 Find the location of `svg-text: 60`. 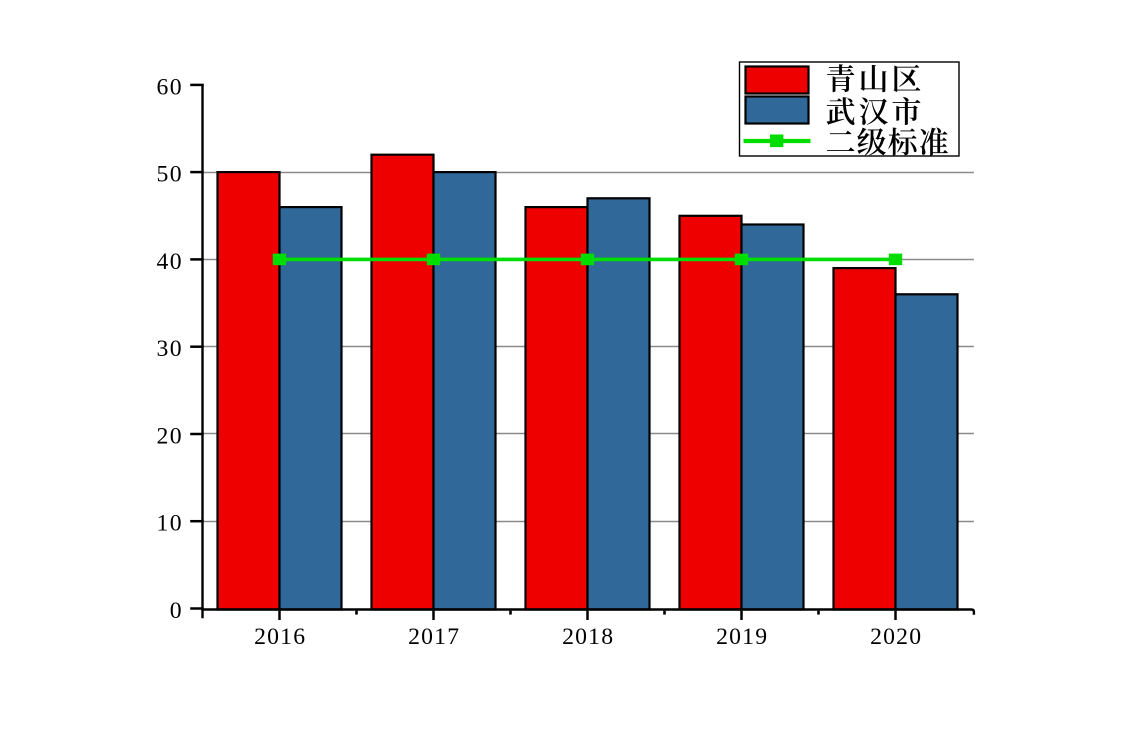

svg-text: 60 is located at coordinates (170, 87).